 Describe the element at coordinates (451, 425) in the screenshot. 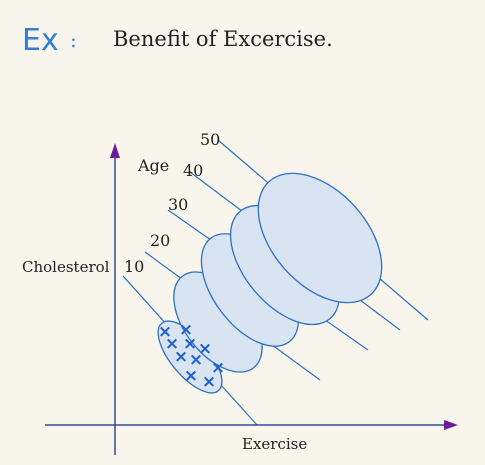

I see `x-axis-arrowhead` at that location.